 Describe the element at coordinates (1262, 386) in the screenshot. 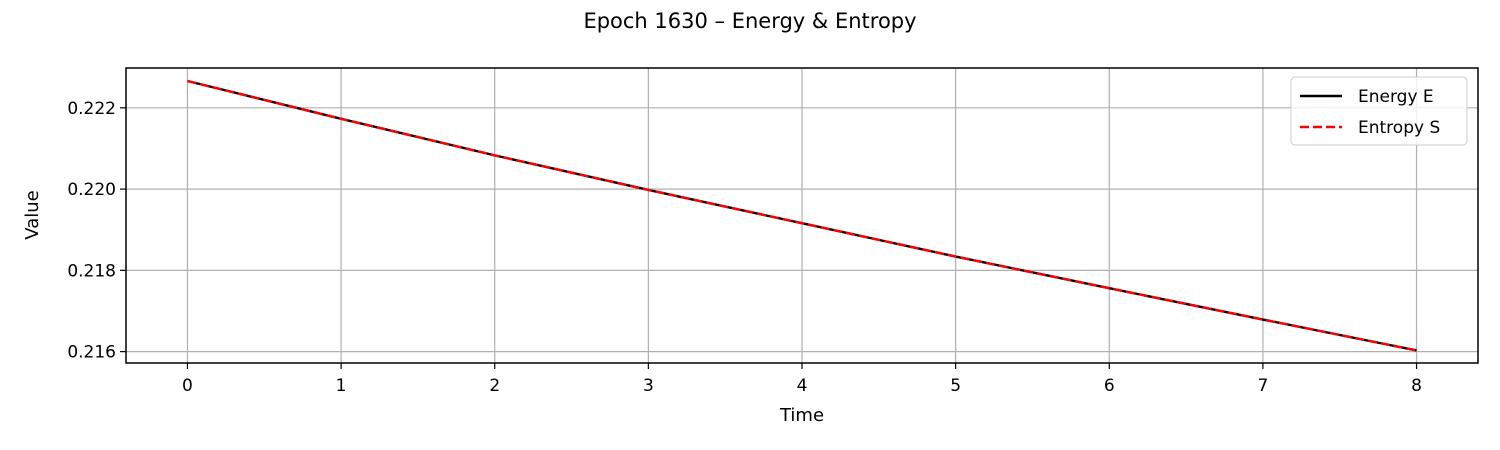

I see `x-tick-label: 7` at that location.